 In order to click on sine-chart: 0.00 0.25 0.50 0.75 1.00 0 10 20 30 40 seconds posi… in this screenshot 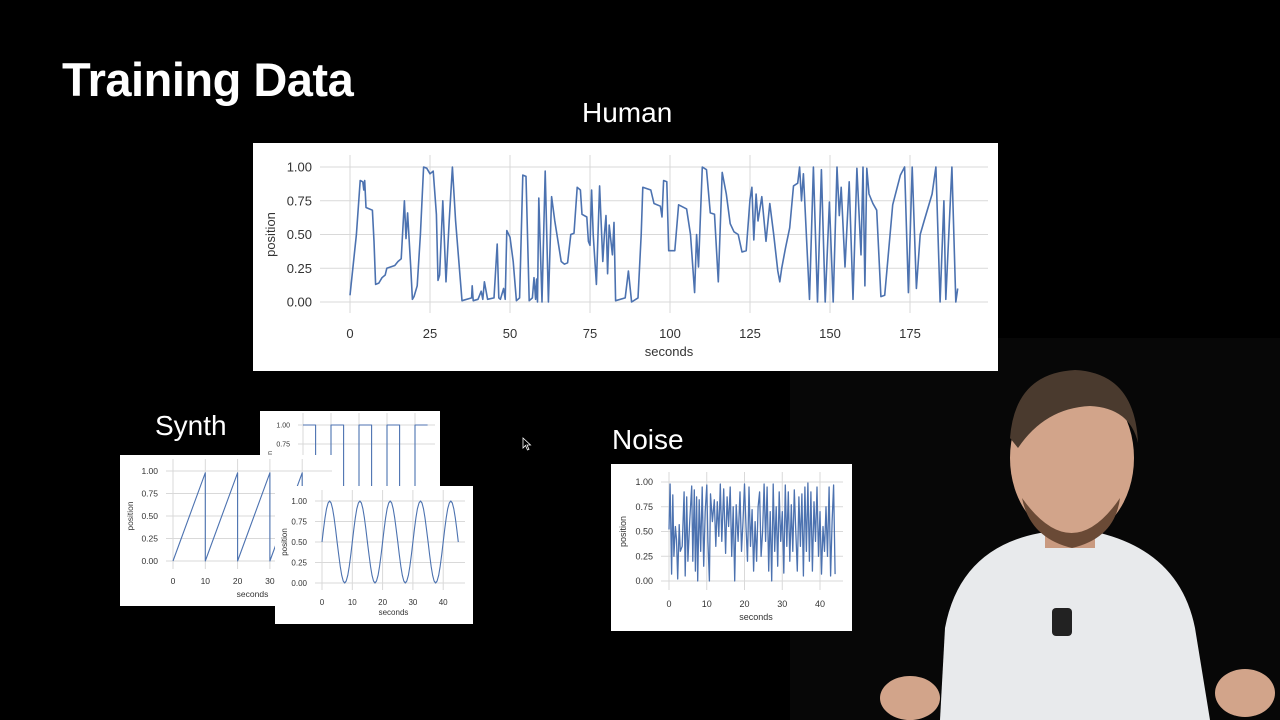, I will do `click(374, 555)`.